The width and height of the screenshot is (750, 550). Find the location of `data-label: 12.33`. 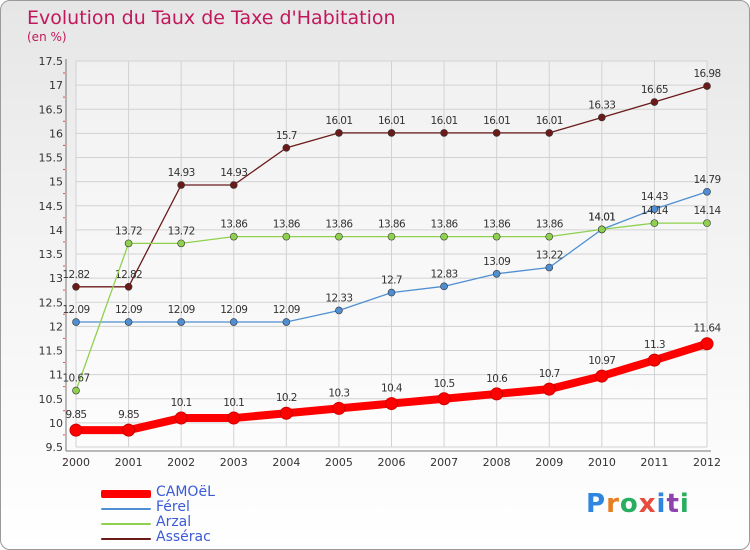

data-label: 12.33 is located at coordinates (338, 298).